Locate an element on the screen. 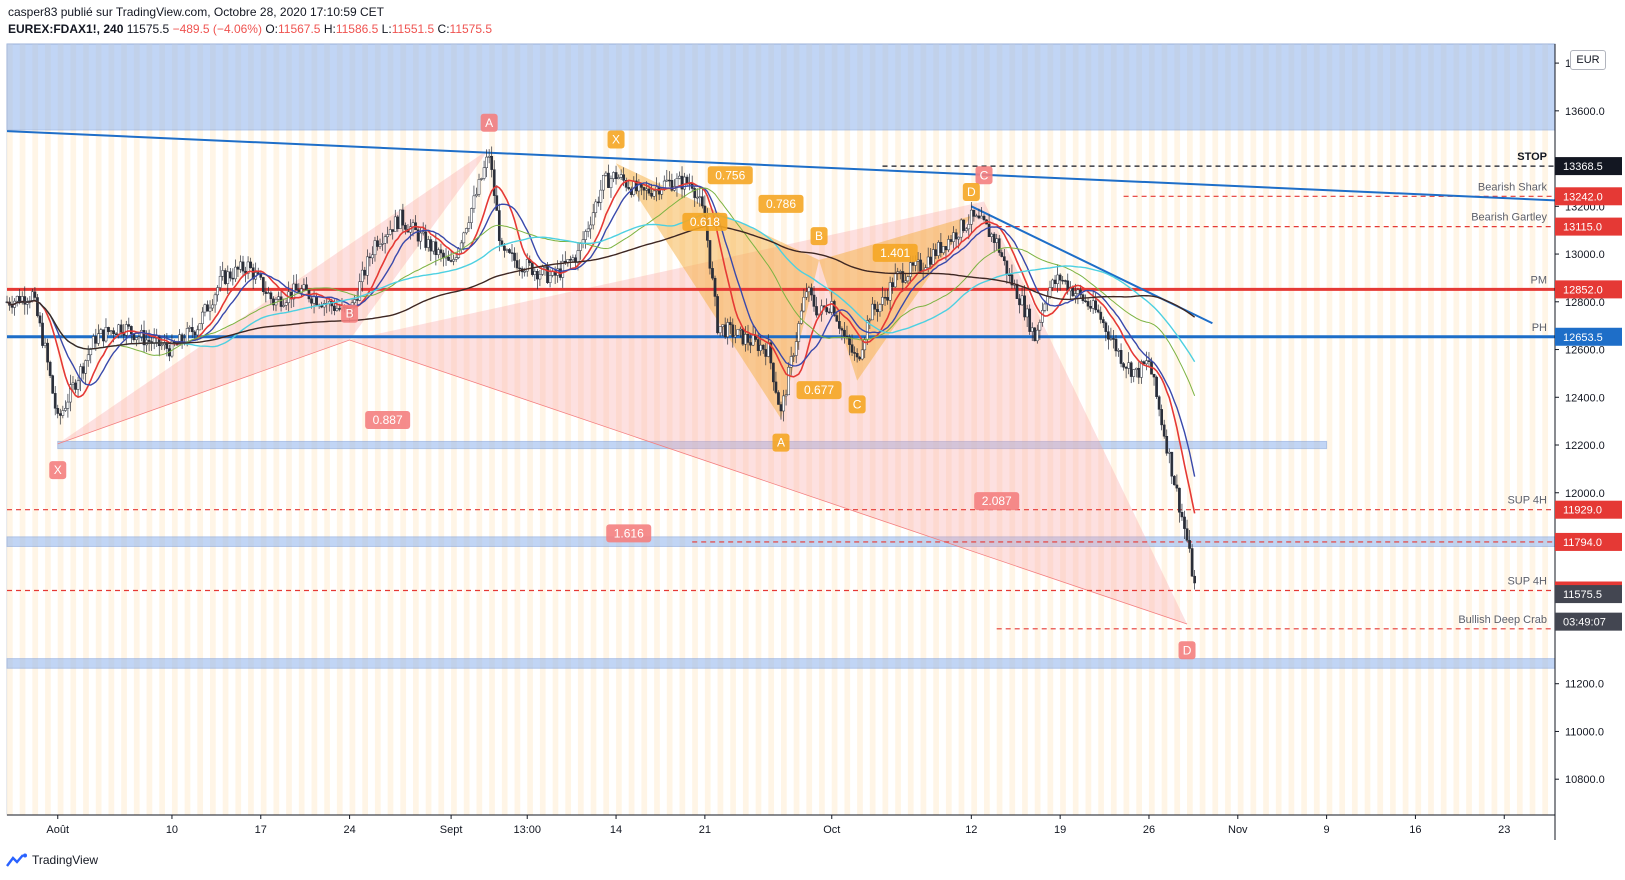 The height and width of the screenshot is (880, 1625). tradingview-logo-icon is located at coordinates (16, 860).